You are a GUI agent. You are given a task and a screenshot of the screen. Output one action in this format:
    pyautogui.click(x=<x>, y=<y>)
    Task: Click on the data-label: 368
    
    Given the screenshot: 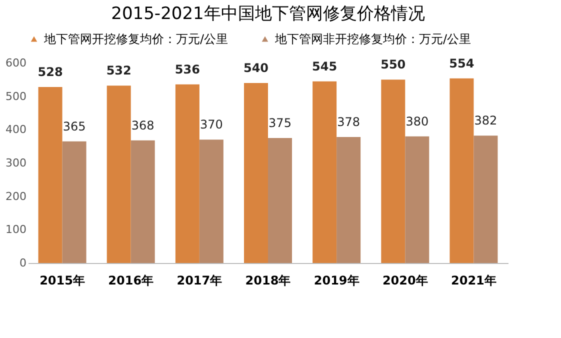 What is the action you would take?
    pyautogui.click(x=142, y=125)
    